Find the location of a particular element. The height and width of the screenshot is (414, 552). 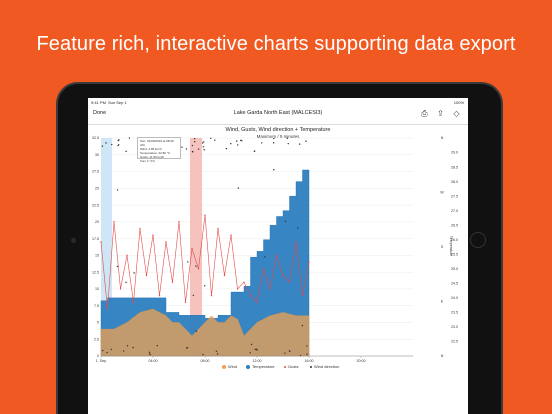

tooltip-line: Wind: 4.86 km/h is located at coordinates (151, 149).